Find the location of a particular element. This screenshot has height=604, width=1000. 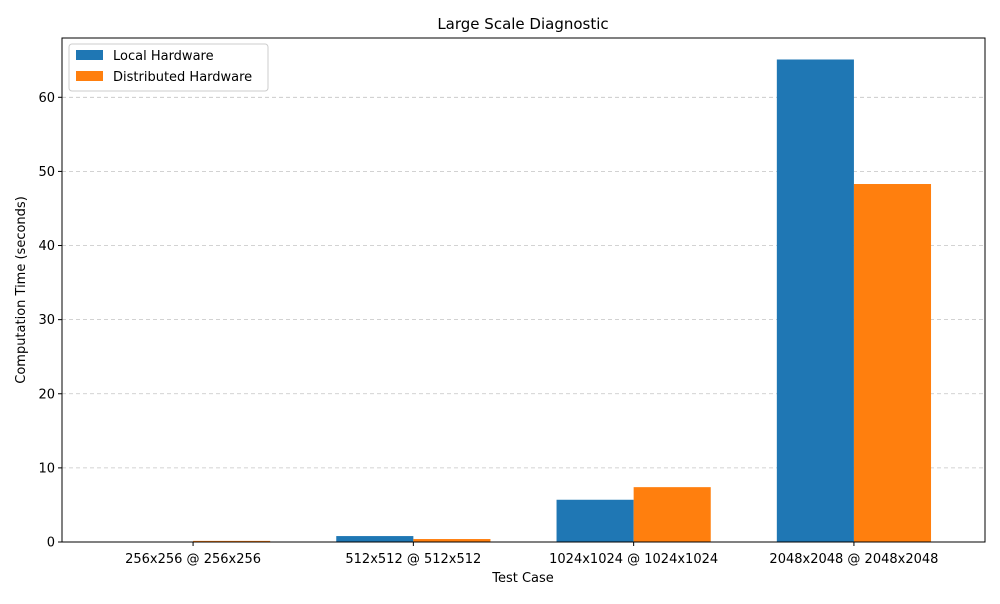

chart-title: Large Scale Diagnostic is located at coordinates (522, 24).